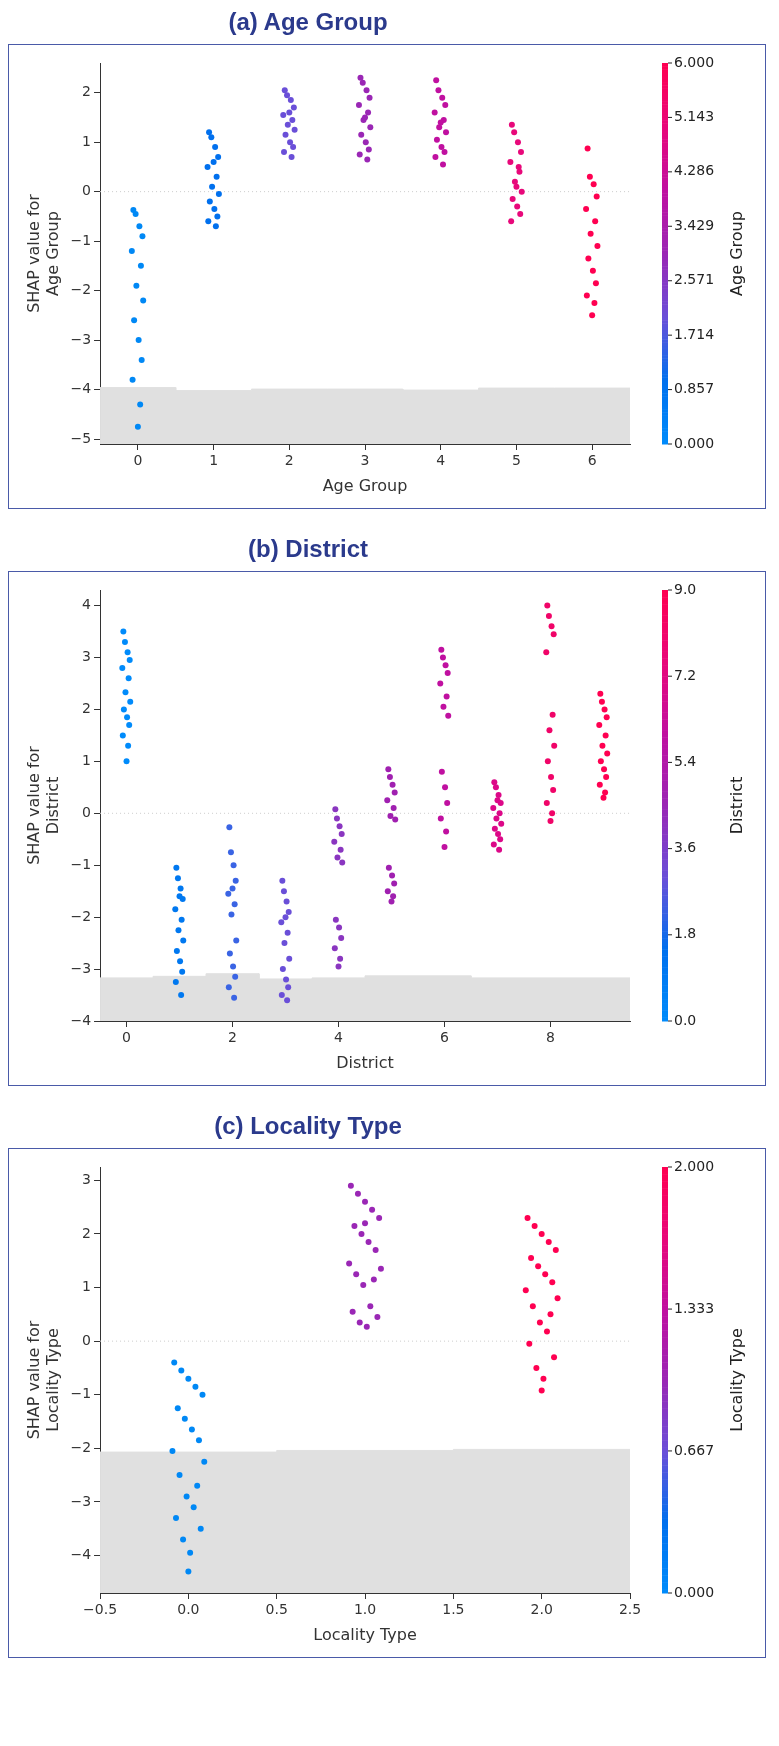 The height and width of the screenshot is (1746, 779). I want to click on x-tick-label: 4, so click(441, 460).